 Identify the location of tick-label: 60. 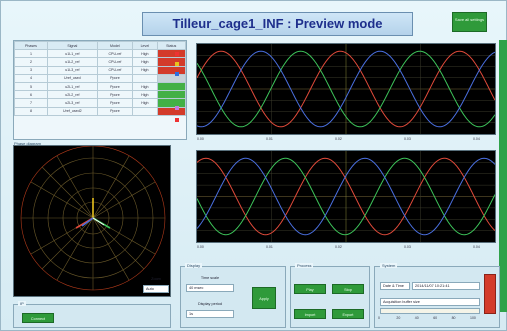
(435, 318).